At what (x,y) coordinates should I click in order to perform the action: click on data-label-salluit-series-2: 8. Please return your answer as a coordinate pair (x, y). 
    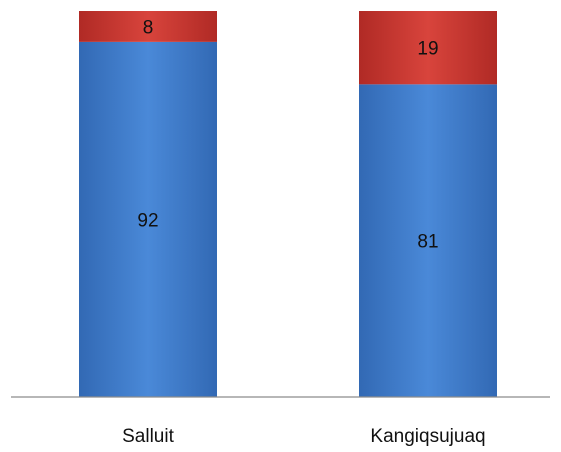
    Looking at the image, I should click on (148, 27).